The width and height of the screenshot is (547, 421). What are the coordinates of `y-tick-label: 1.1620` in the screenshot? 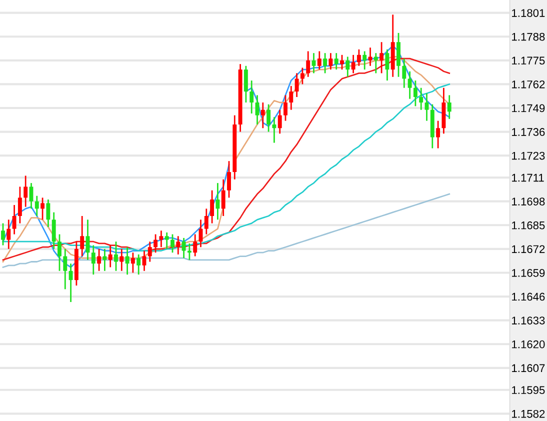 It's located at (528, 344).